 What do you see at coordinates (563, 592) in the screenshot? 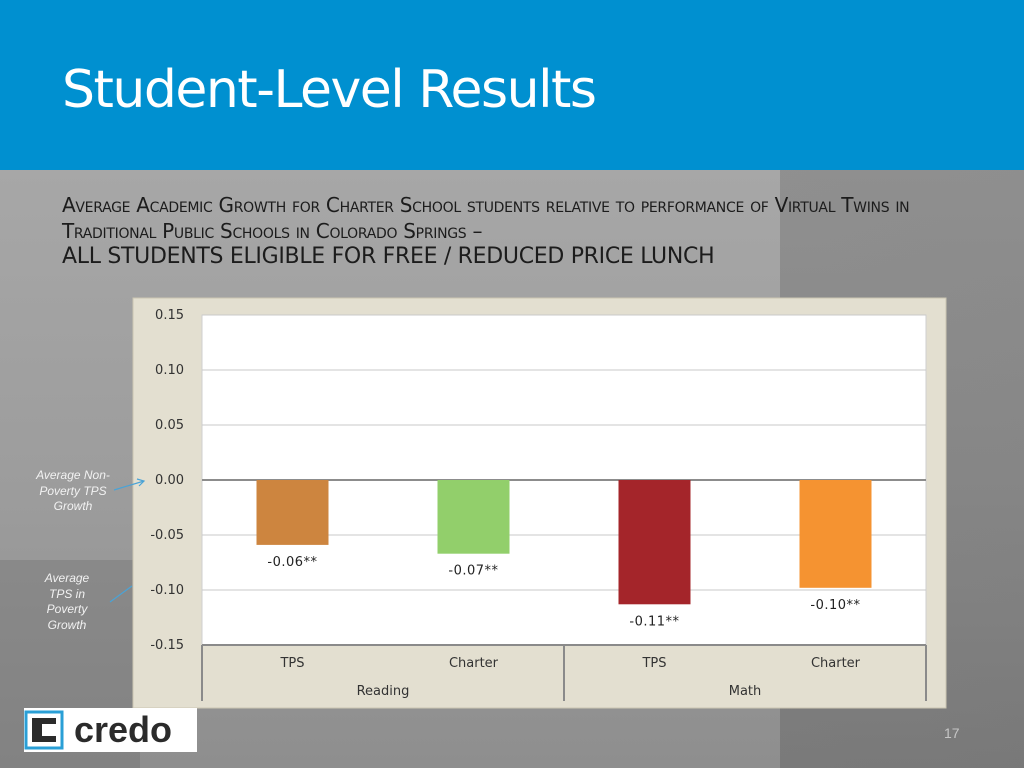
I see `bar-data-labels: -0.06** -0.07** -0.11** -0.10**` at bounding box center [563, 592].